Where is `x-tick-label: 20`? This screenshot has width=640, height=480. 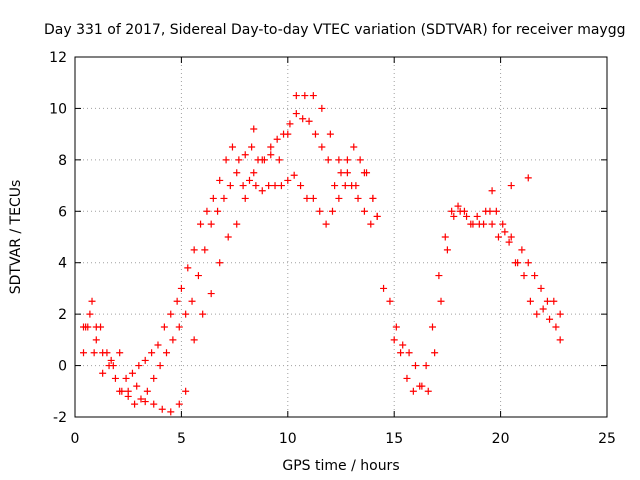
x-tick-label: 20 is located at coordinates (501, 439).